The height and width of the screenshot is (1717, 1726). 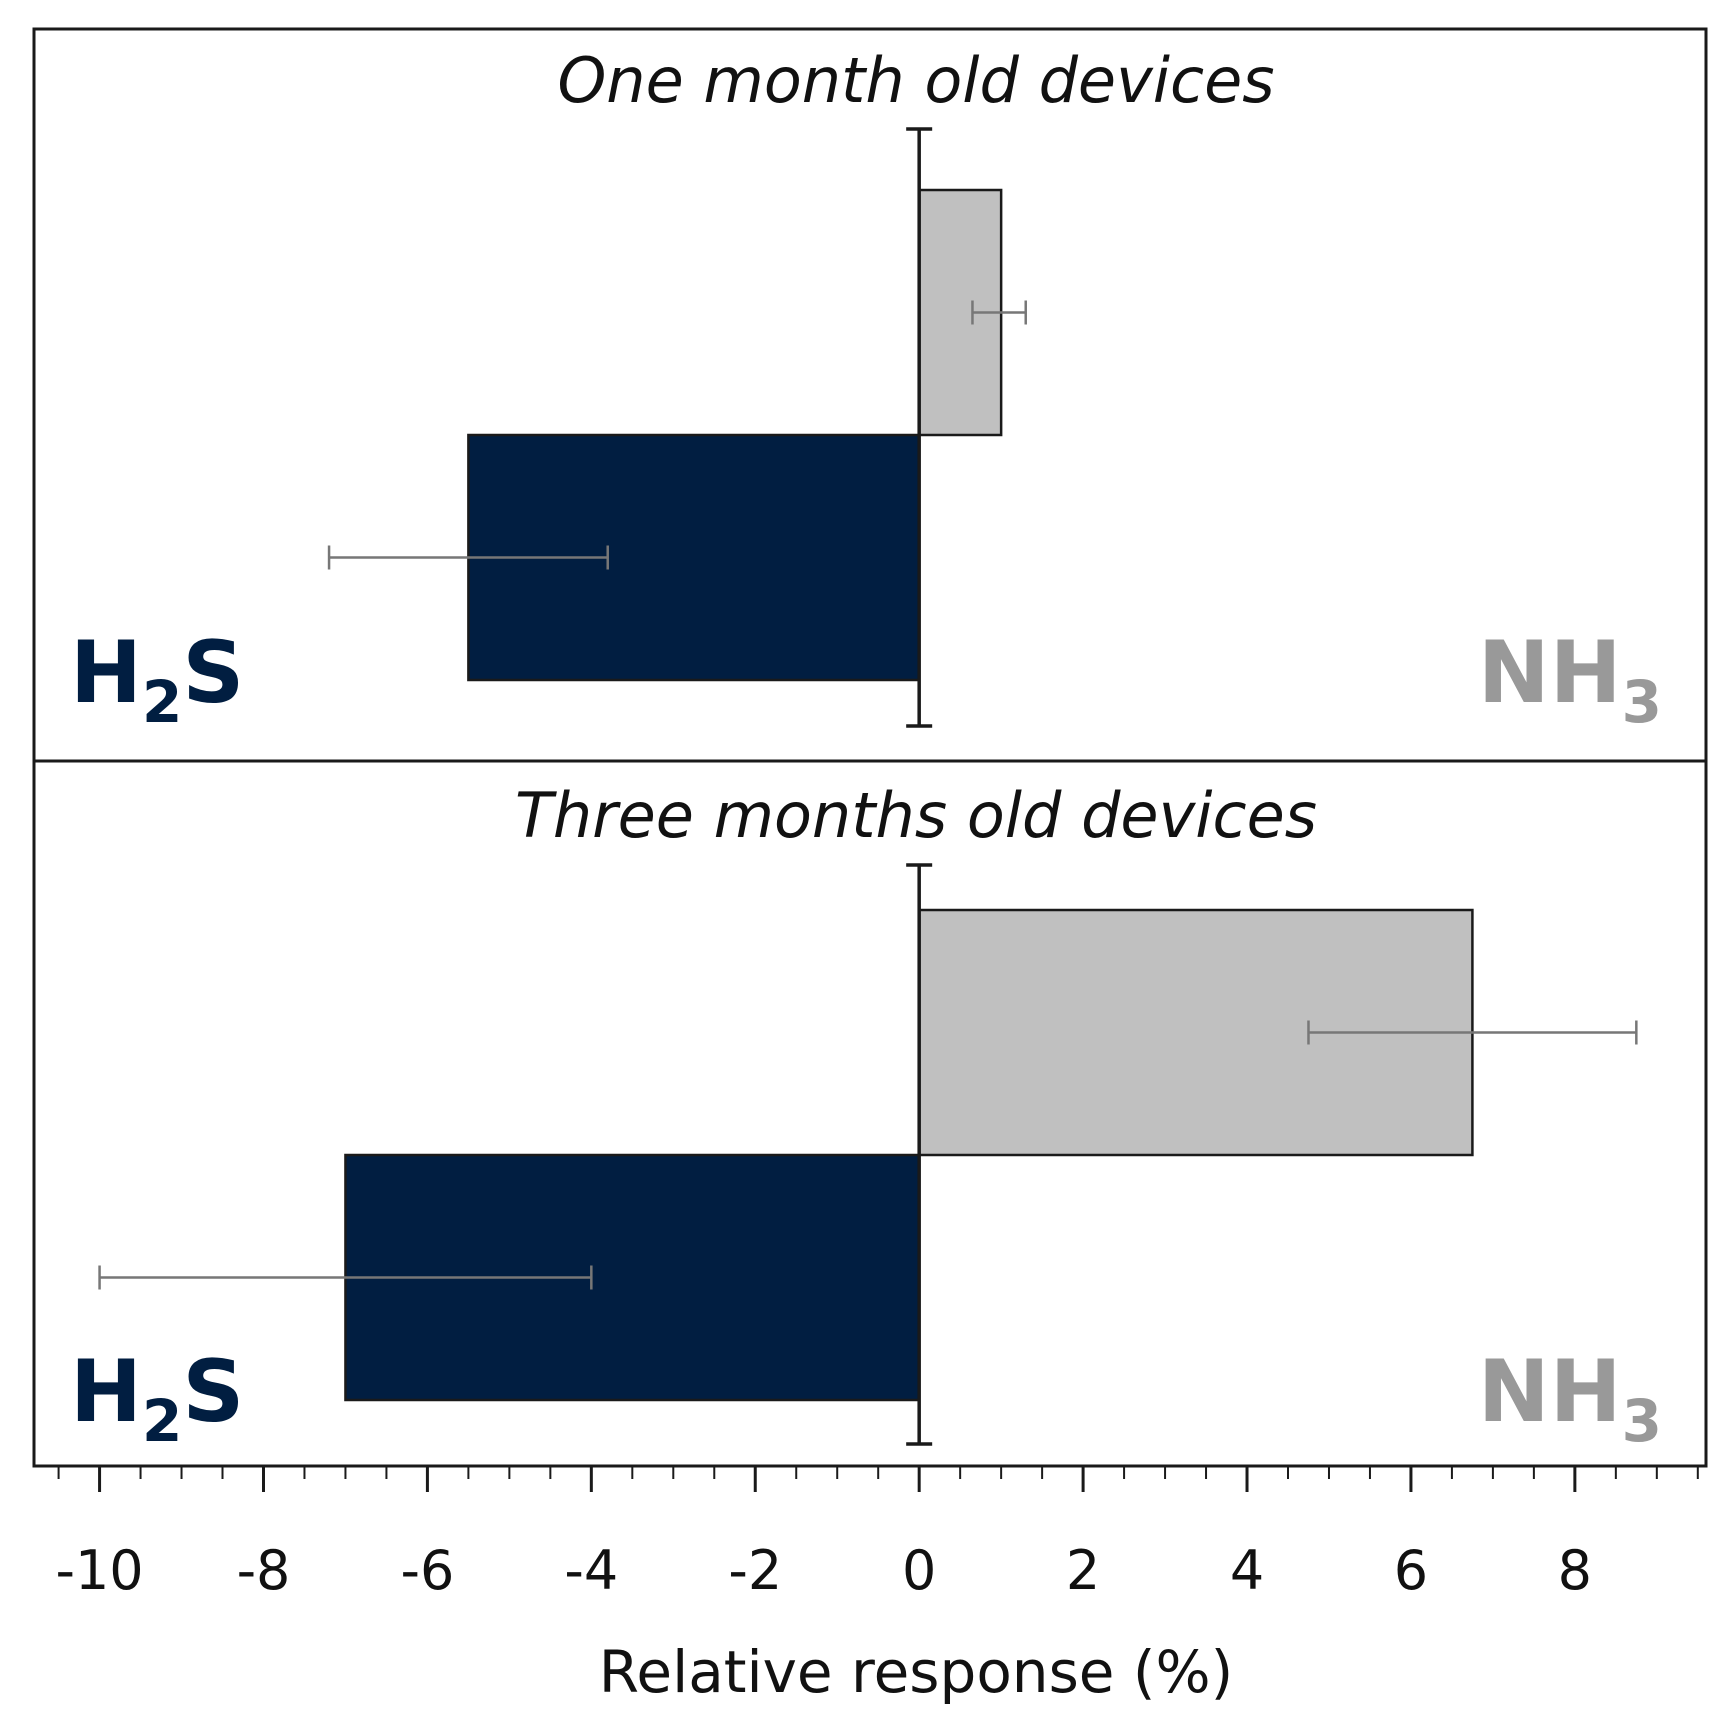 What do you see at coordinates (755, 1570) in the screenshot?
I see `x-tick-label: -2` at bounding box center [755, 1570].